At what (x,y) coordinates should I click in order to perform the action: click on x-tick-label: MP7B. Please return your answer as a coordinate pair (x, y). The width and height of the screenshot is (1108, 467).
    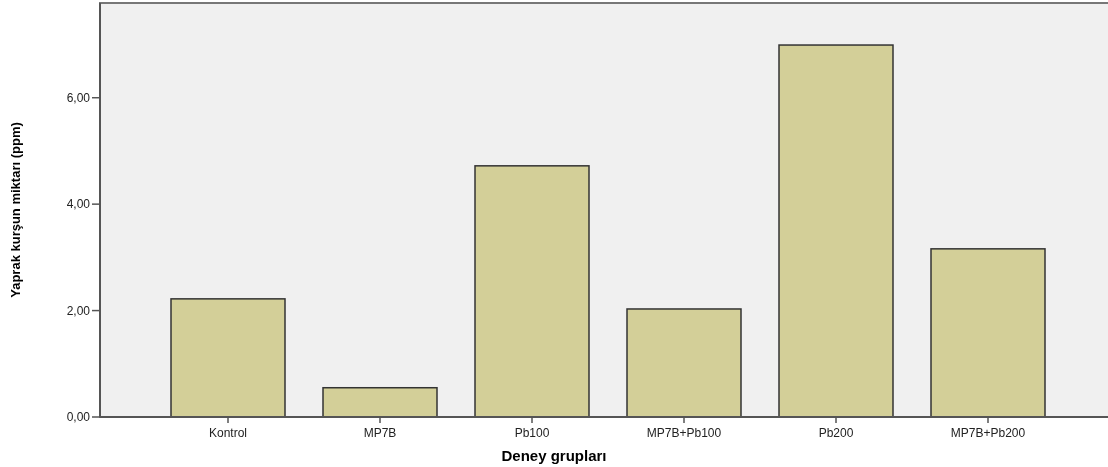
    Looking at the image, I should click on (380, 433).